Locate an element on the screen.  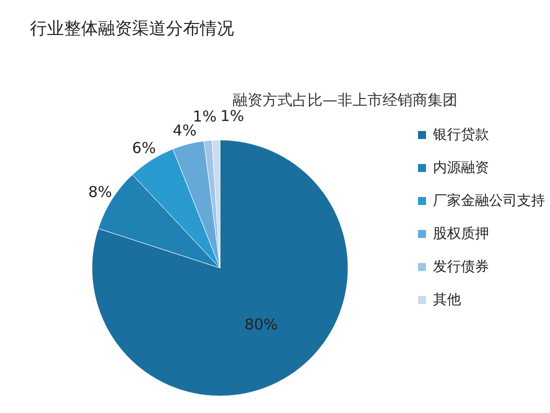
data-label: 8% is located at coordinates (100, 191).